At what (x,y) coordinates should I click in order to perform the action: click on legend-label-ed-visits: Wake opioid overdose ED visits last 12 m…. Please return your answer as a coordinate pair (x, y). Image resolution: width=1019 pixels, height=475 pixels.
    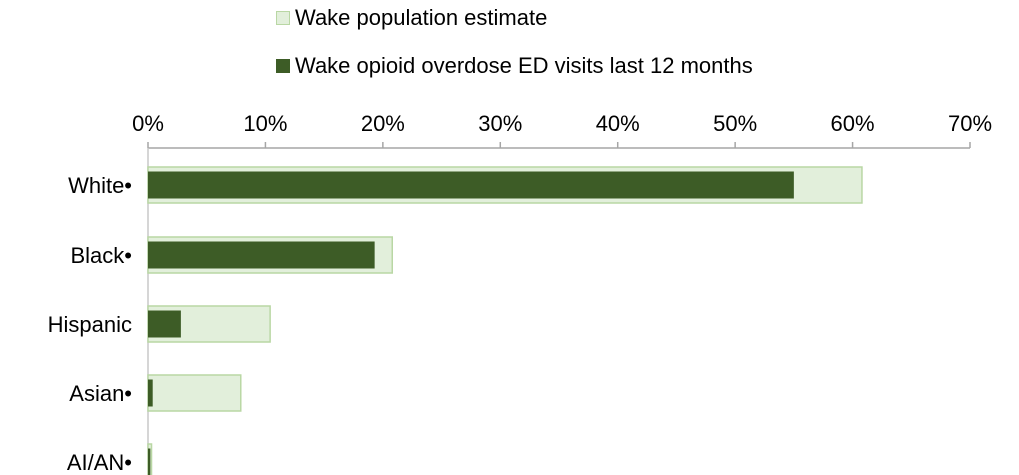
    Looking at the image, I should click on (524, 65).